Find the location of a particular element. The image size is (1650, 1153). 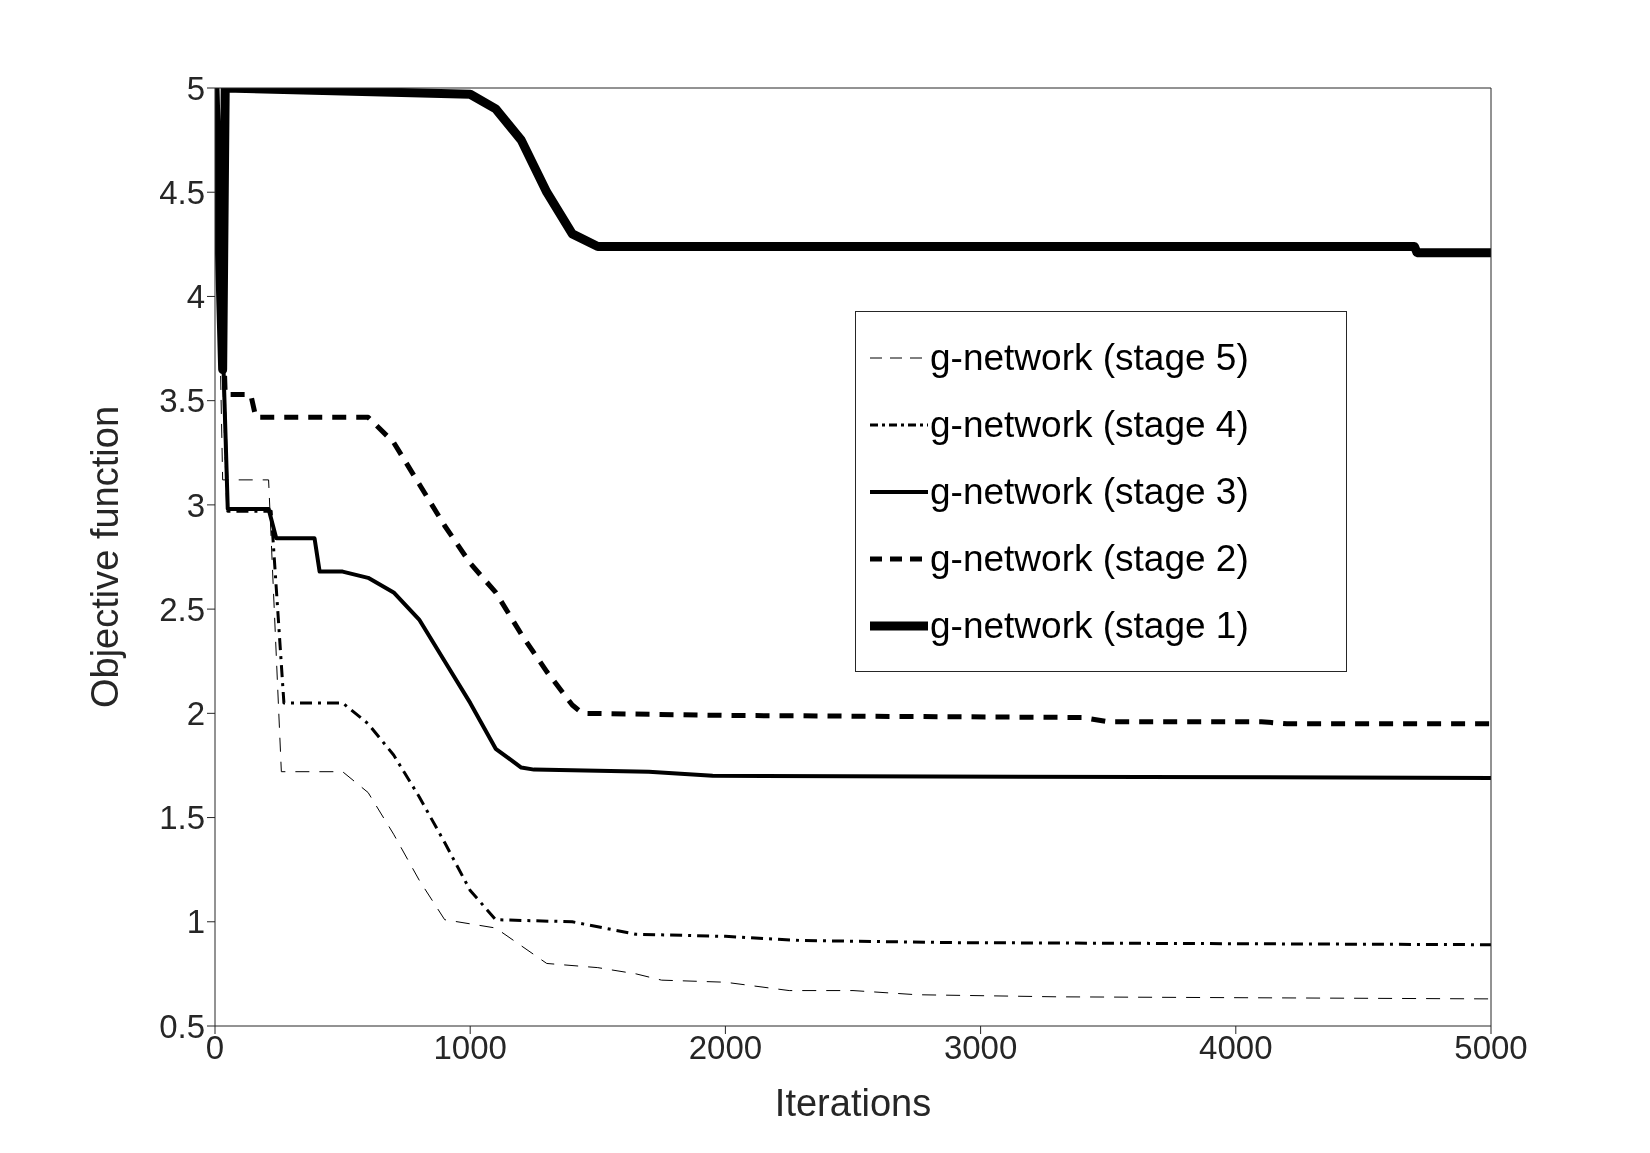

legend-label: g-network (stage 1) is located at coordinates (1089, 625).